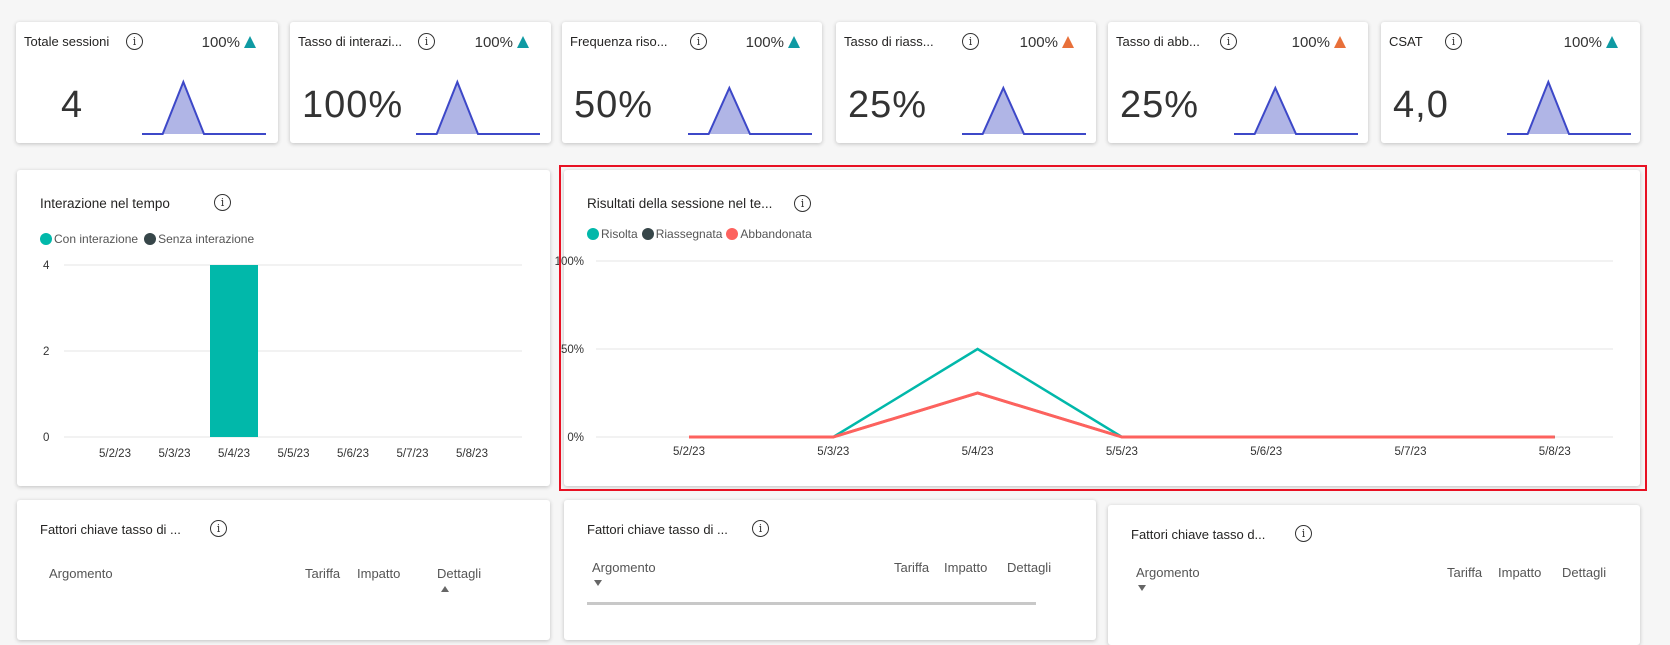  What do you see at coordinates (353, 105) in the screenshot?
I see `kpi-value: 100%` at bounding box center [353, 105].